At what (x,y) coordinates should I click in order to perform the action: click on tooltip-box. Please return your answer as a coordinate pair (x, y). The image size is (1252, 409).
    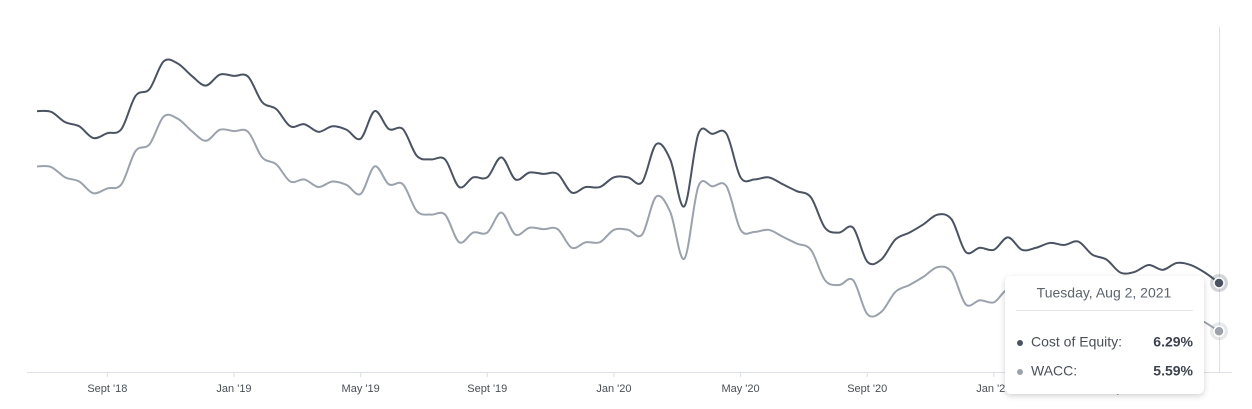
    Looking at the image, I should click on (1104, 335).